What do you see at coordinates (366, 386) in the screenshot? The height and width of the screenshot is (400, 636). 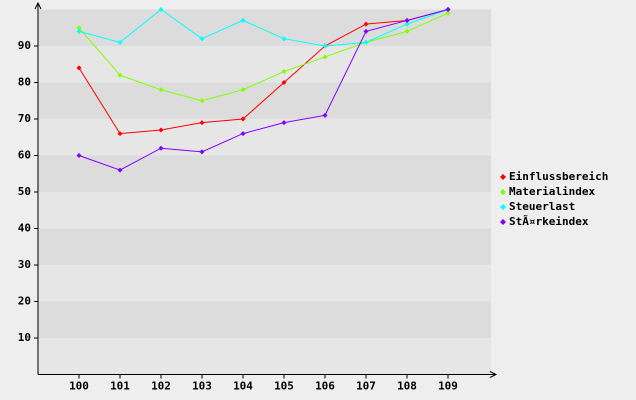 I see `x-tick-label: 107` at bounding box center [366, 386].